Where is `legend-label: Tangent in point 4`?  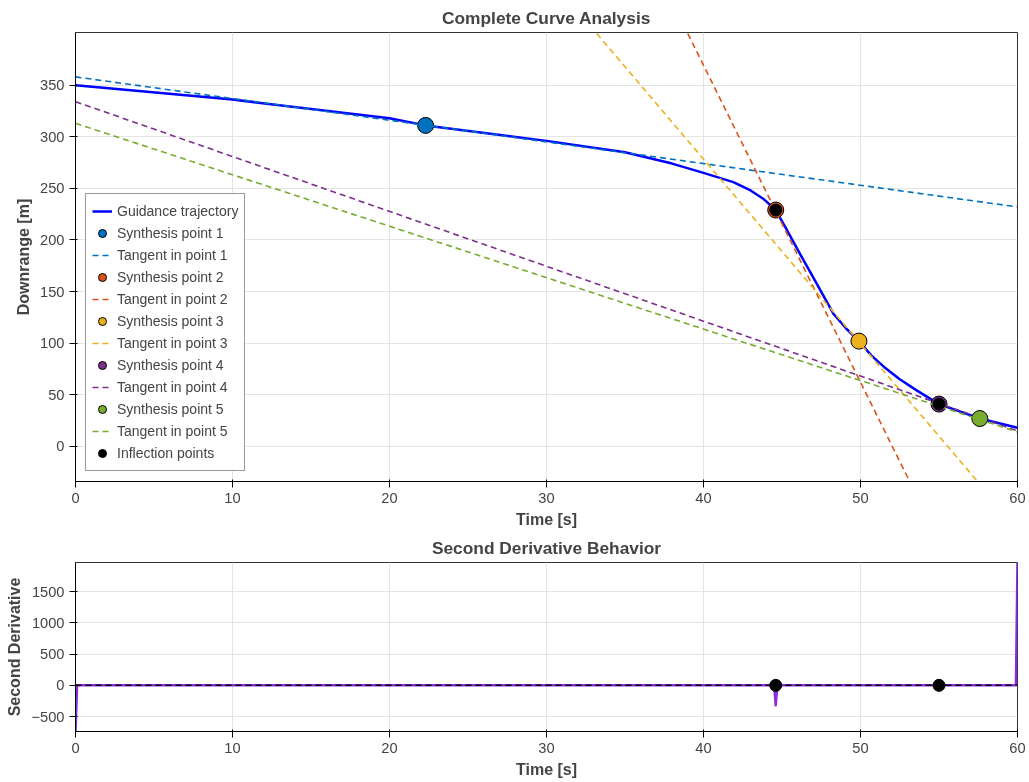 legend-label: Tangent in point 4 is located at coordinates (172, 387).